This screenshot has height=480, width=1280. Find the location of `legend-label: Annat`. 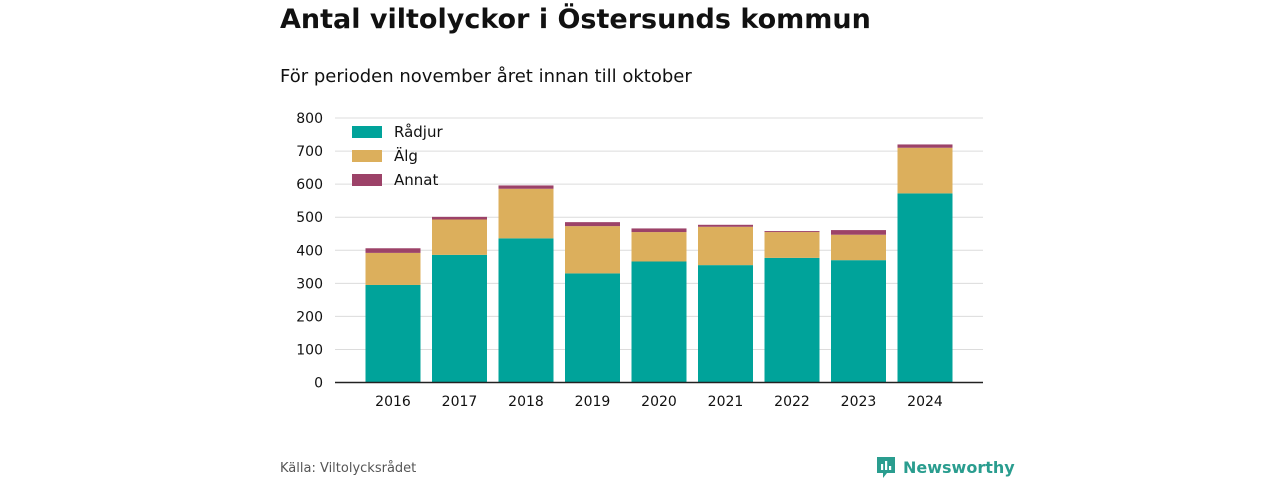

legend-label: Annat is located at coordinates (416, 180).